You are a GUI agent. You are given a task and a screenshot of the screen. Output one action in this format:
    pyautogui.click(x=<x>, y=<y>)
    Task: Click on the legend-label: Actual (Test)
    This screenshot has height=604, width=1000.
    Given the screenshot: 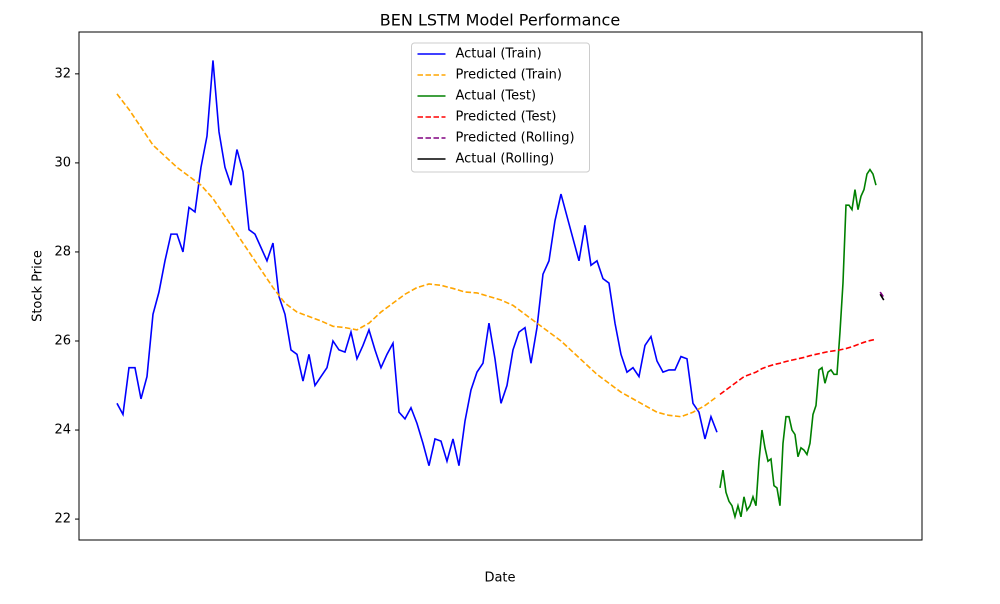 What is the action you would take?
    pyautogui.click(x=496, y=96)
    